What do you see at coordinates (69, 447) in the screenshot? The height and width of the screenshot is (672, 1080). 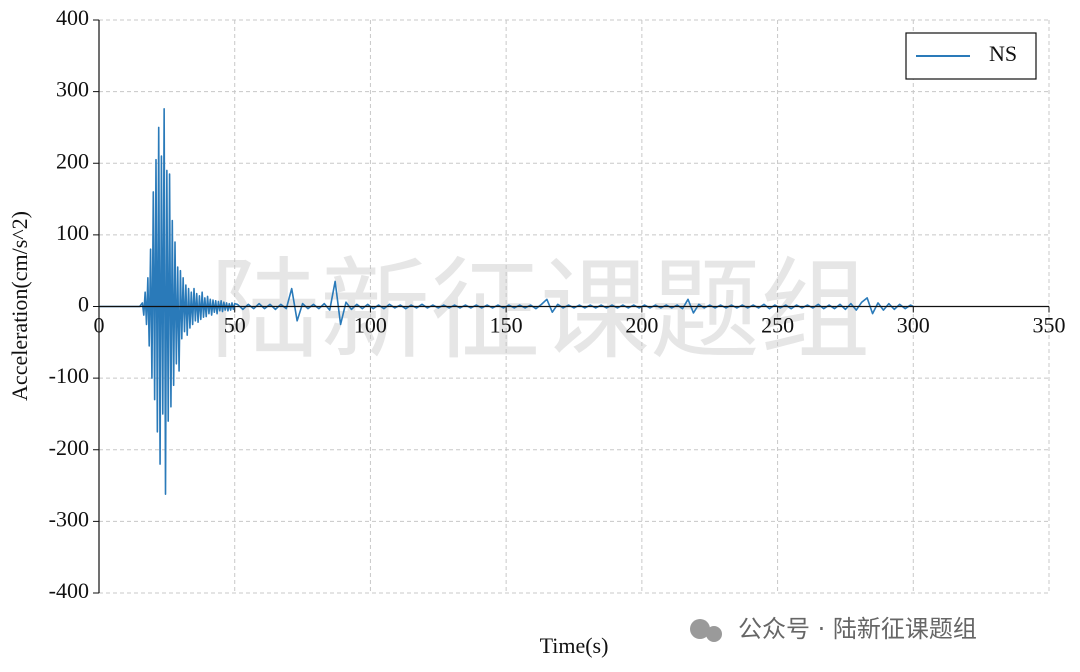 I see `y-tick-label: -200` at bounding box center [69, 447].